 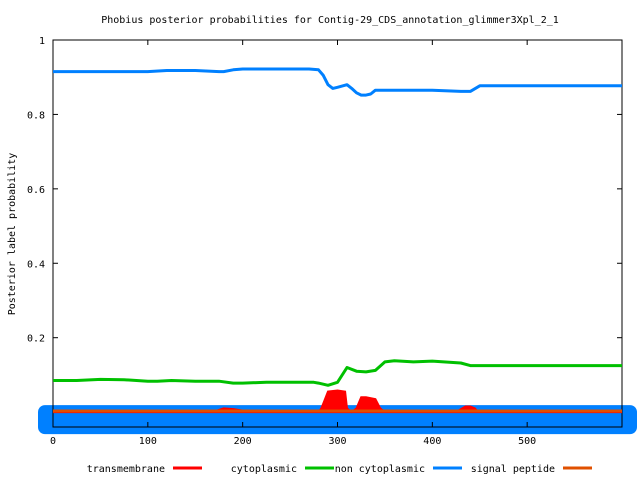 What do you see at coordinates (12, 234) in the screenshot?
I see `y-axis-label: Posterior label probability` at bounding box center [12, 234].